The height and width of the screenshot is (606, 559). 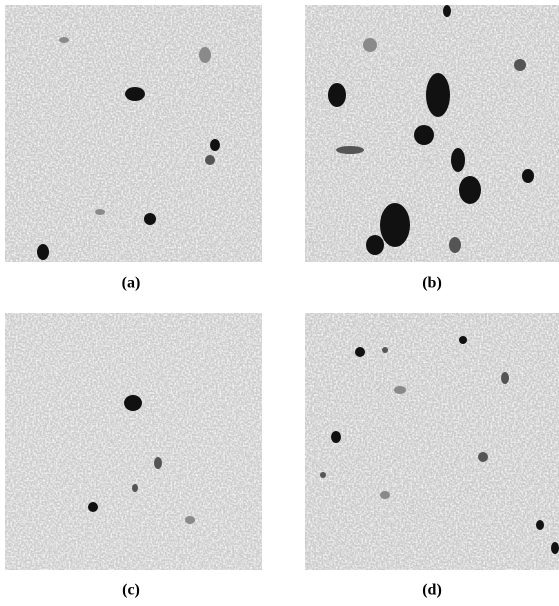 What do you see at coordinates (131, 590) in the screenshot?
I see `panel-label: (c)` at bounding box center [131, 590].